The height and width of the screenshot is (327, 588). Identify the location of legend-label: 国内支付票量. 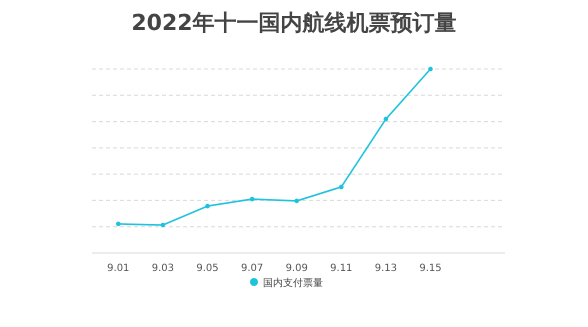
(293, 283).